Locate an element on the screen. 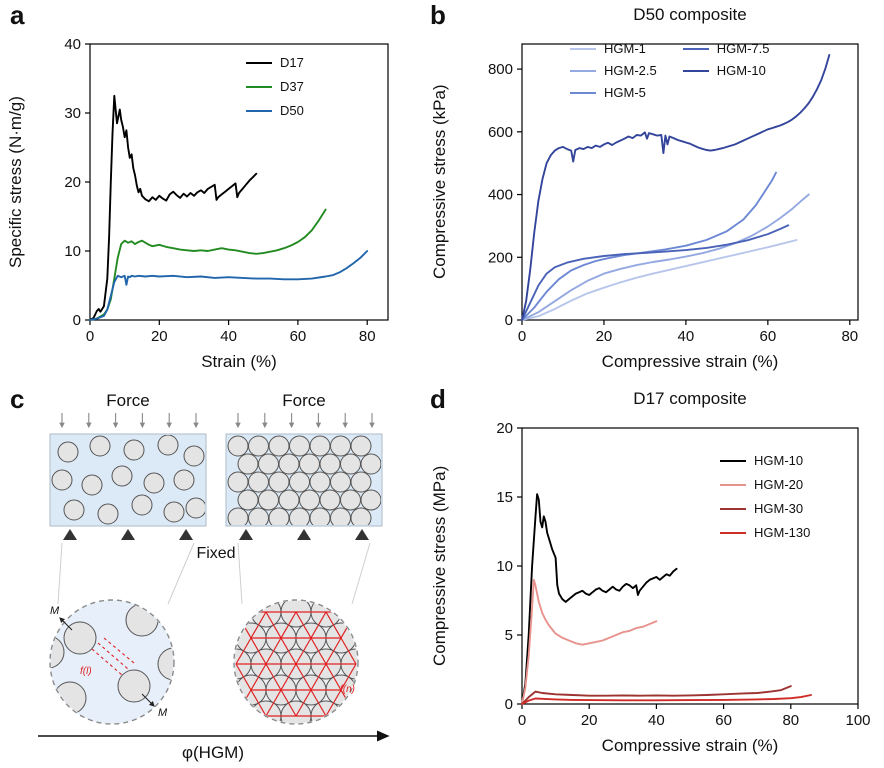  y-tick-label: 15 is located at coordinates (504, 497).